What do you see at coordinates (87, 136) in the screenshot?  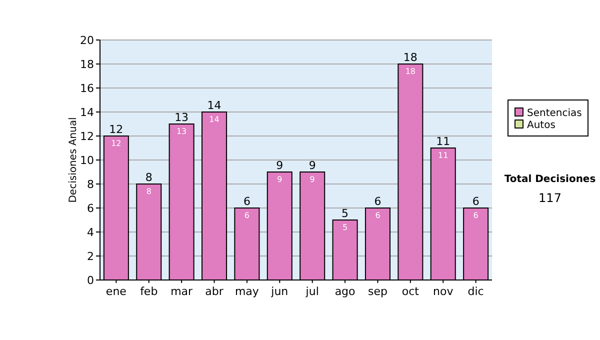 I see `y-tick-label: 12` at bounding box center [87, 136].